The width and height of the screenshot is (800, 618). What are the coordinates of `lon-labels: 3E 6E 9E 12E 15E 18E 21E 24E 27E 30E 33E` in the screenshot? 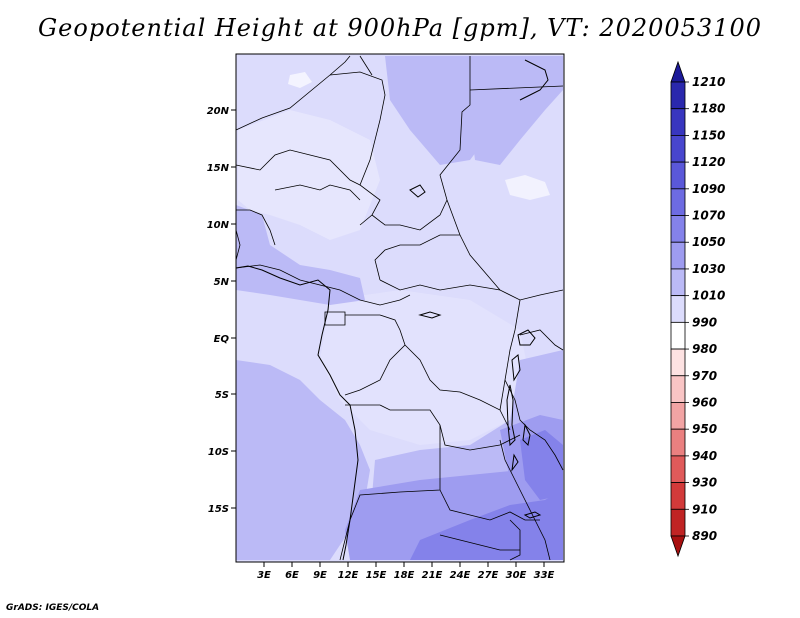 It's located at (405, 575).